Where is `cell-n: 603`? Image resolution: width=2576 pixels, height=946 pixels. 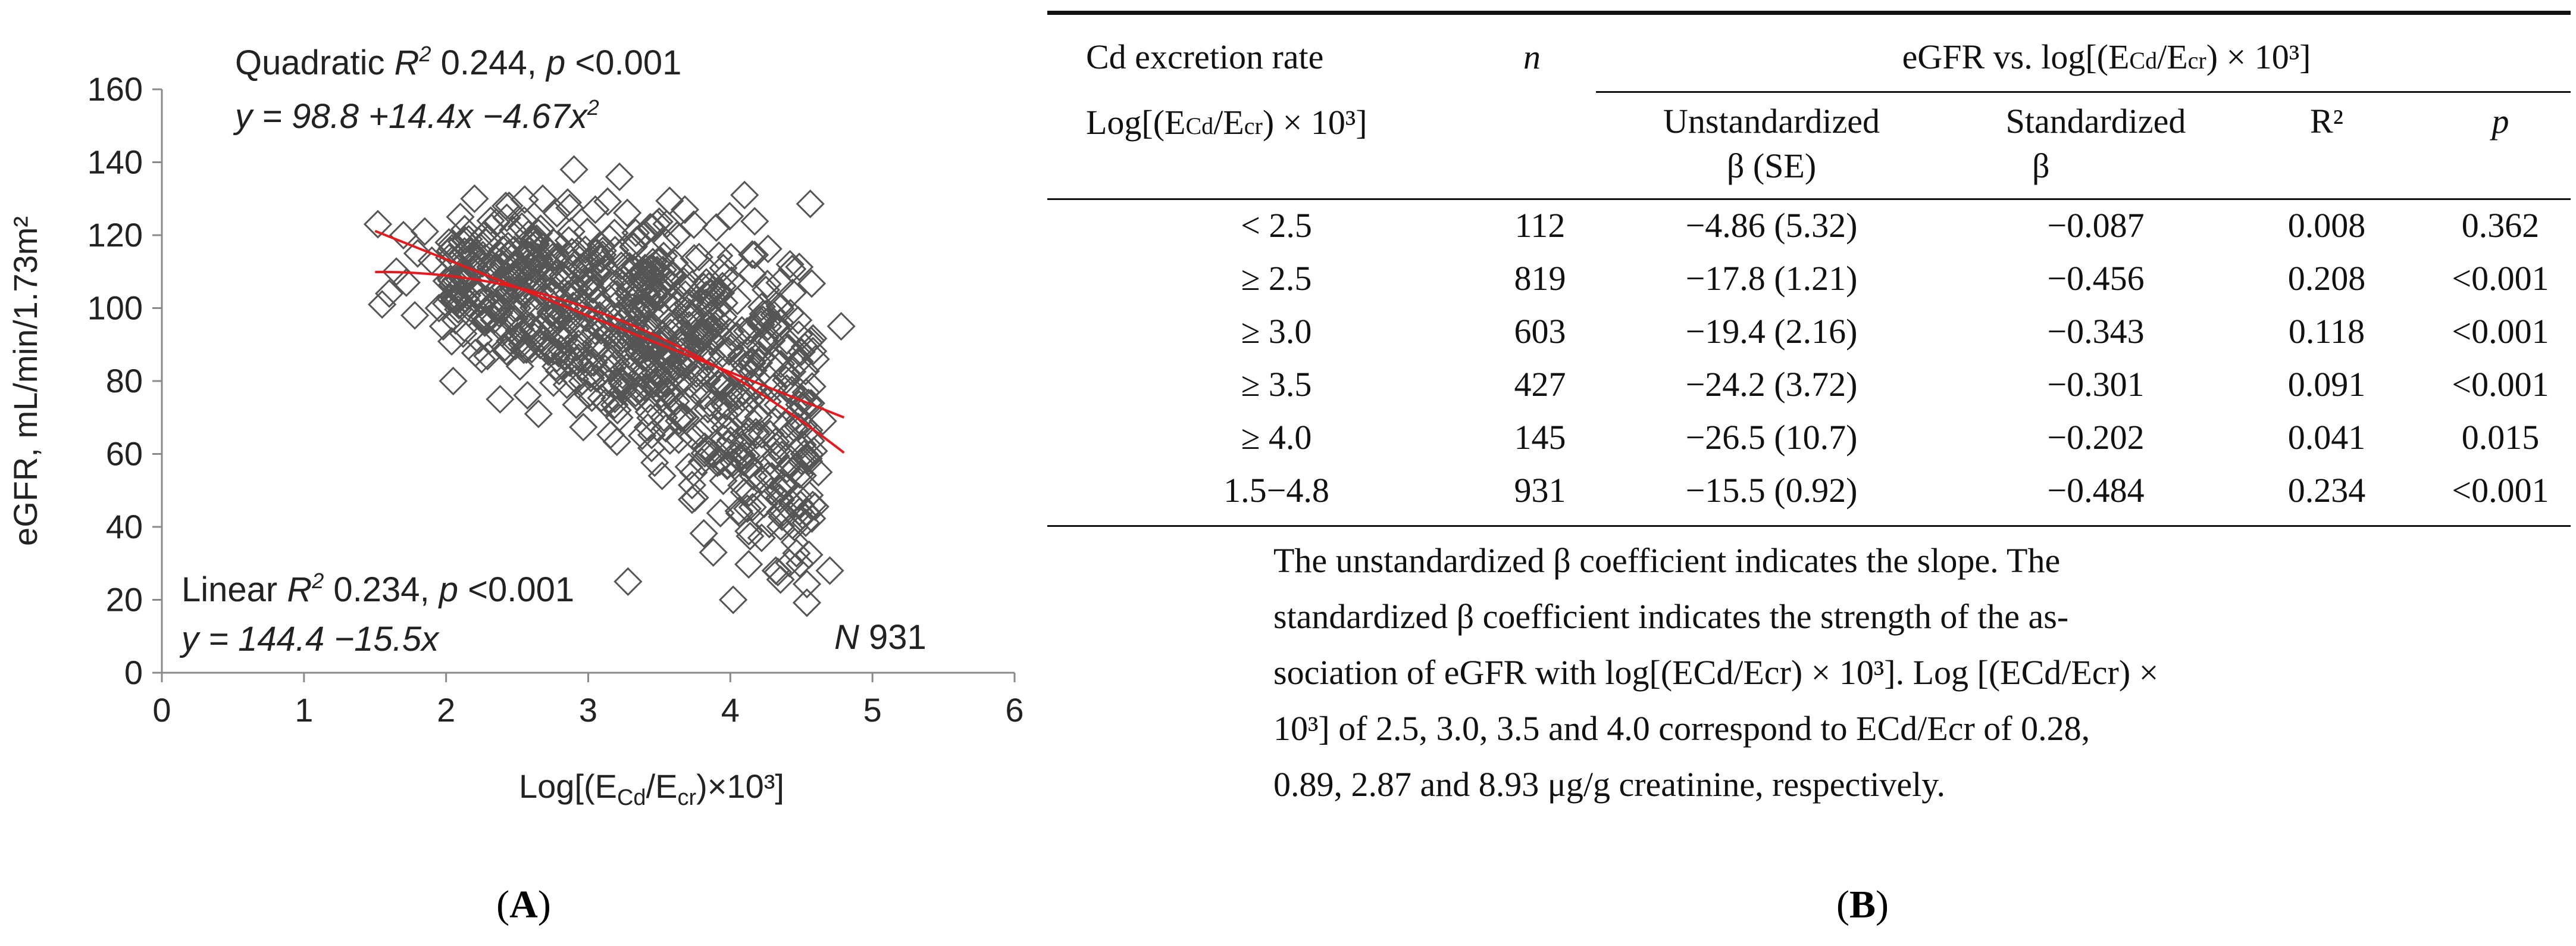
cell-n: 603 is located at coordinates (1540, 331).